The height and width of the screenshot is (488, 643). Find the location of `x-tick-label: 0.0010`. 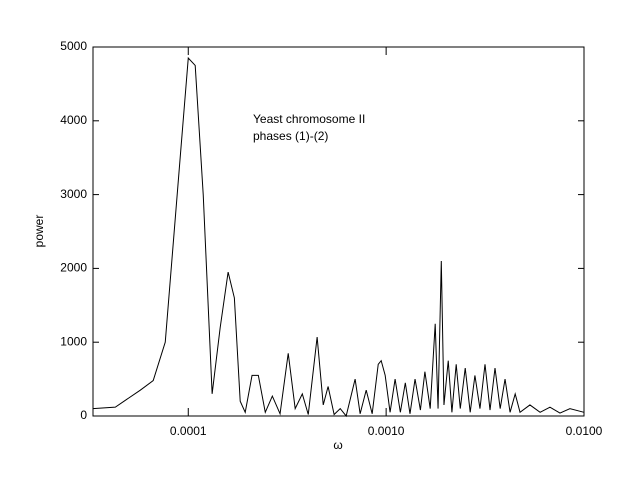

x-tick-label: 0.0010 is located at coordinates (386, 431).